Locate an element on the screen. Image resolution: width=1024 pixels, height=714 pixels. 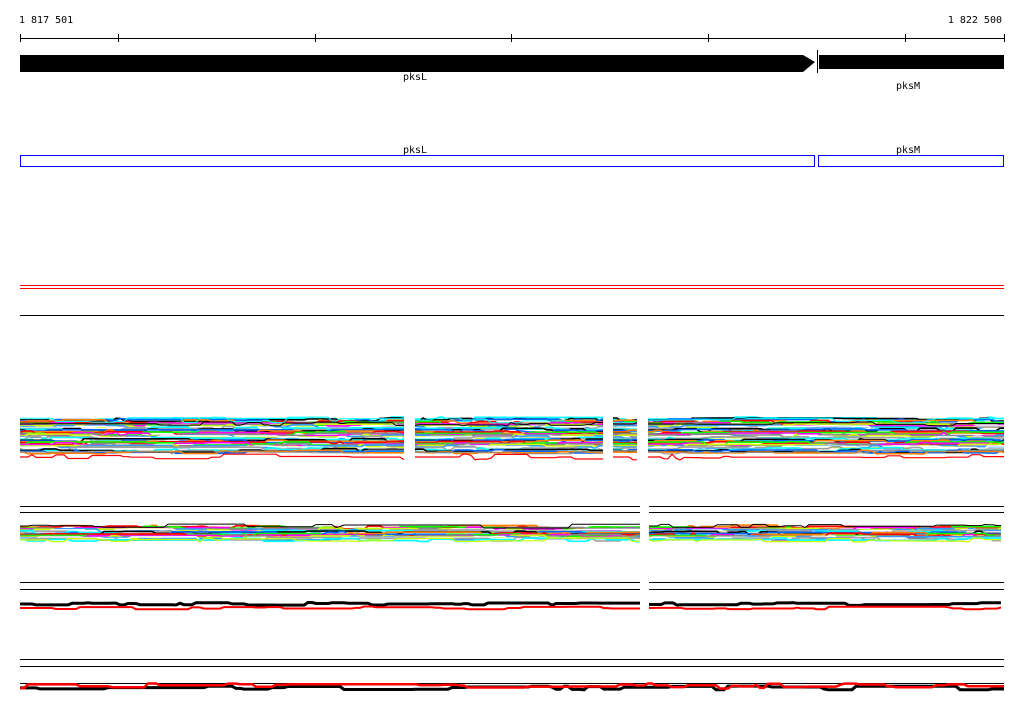
gene-arrow-pksL is located at coordinates (417, 63).